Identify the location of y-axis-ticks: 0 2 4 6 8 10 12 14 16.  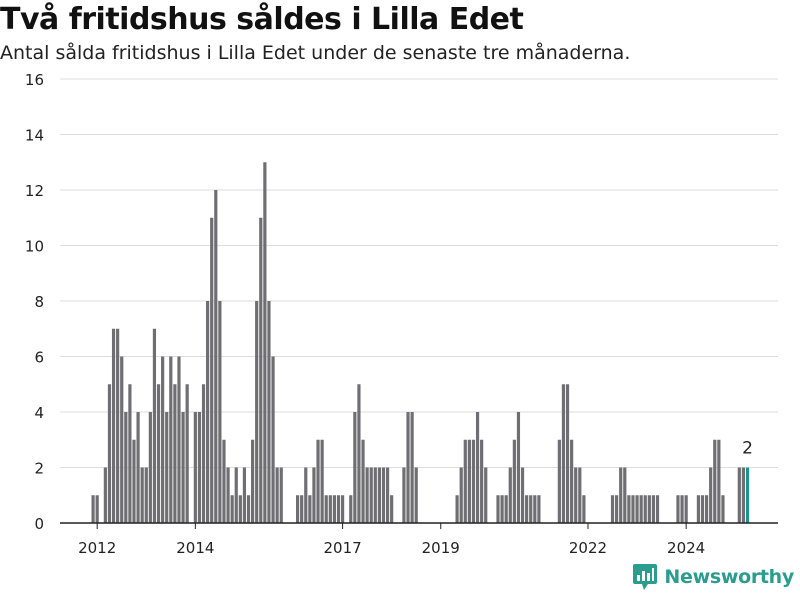
(34, 302).